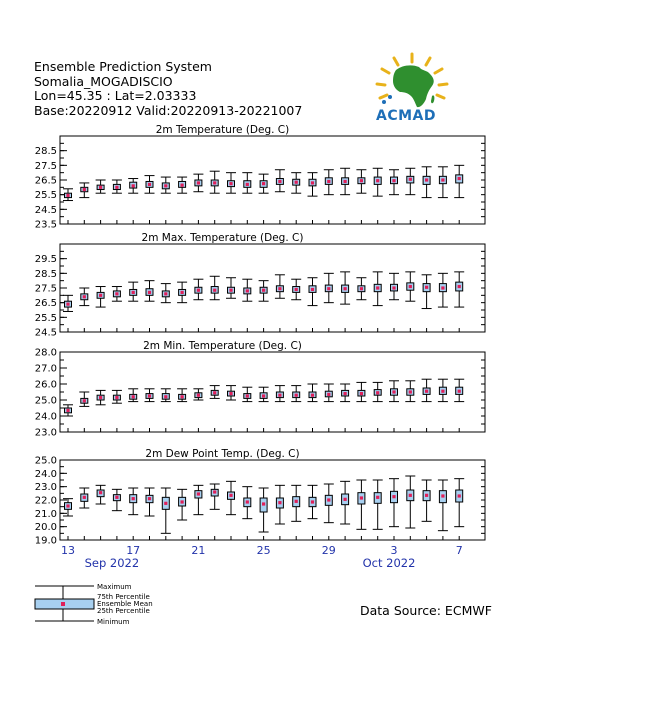 The height and width of the screenshot is (716, 655). I want to click on madagascar-icon, so click(433, 99).